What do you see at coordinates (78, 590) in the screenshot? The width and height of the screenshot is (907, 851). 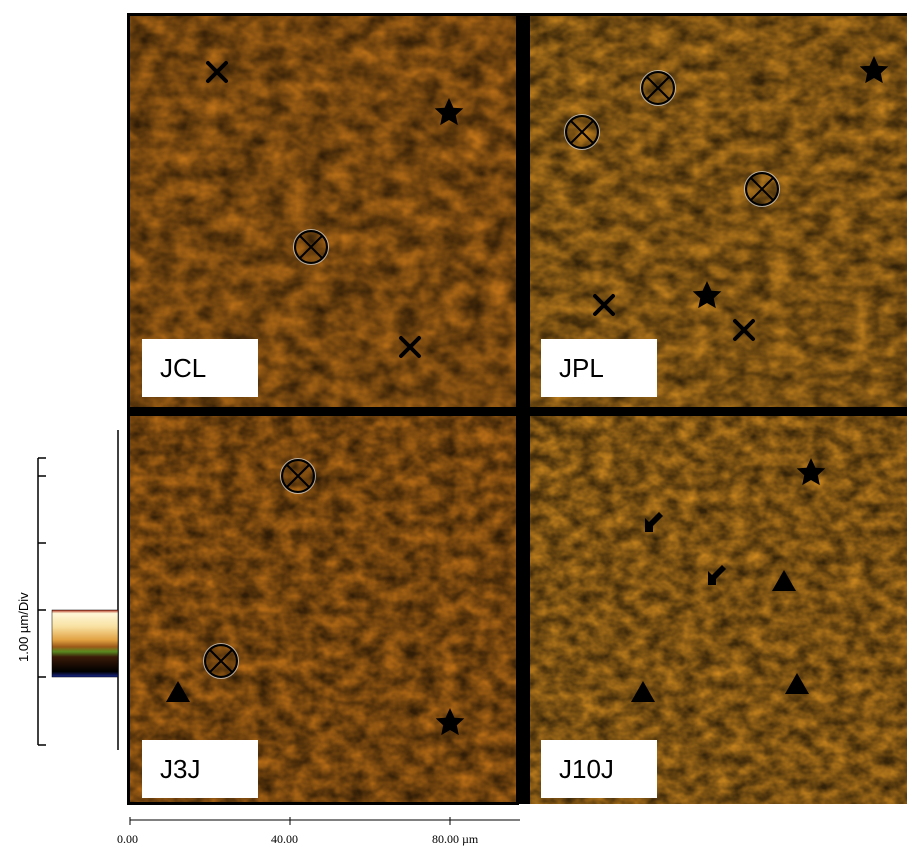 I see `height-scale` at bounding box center [78, 590].